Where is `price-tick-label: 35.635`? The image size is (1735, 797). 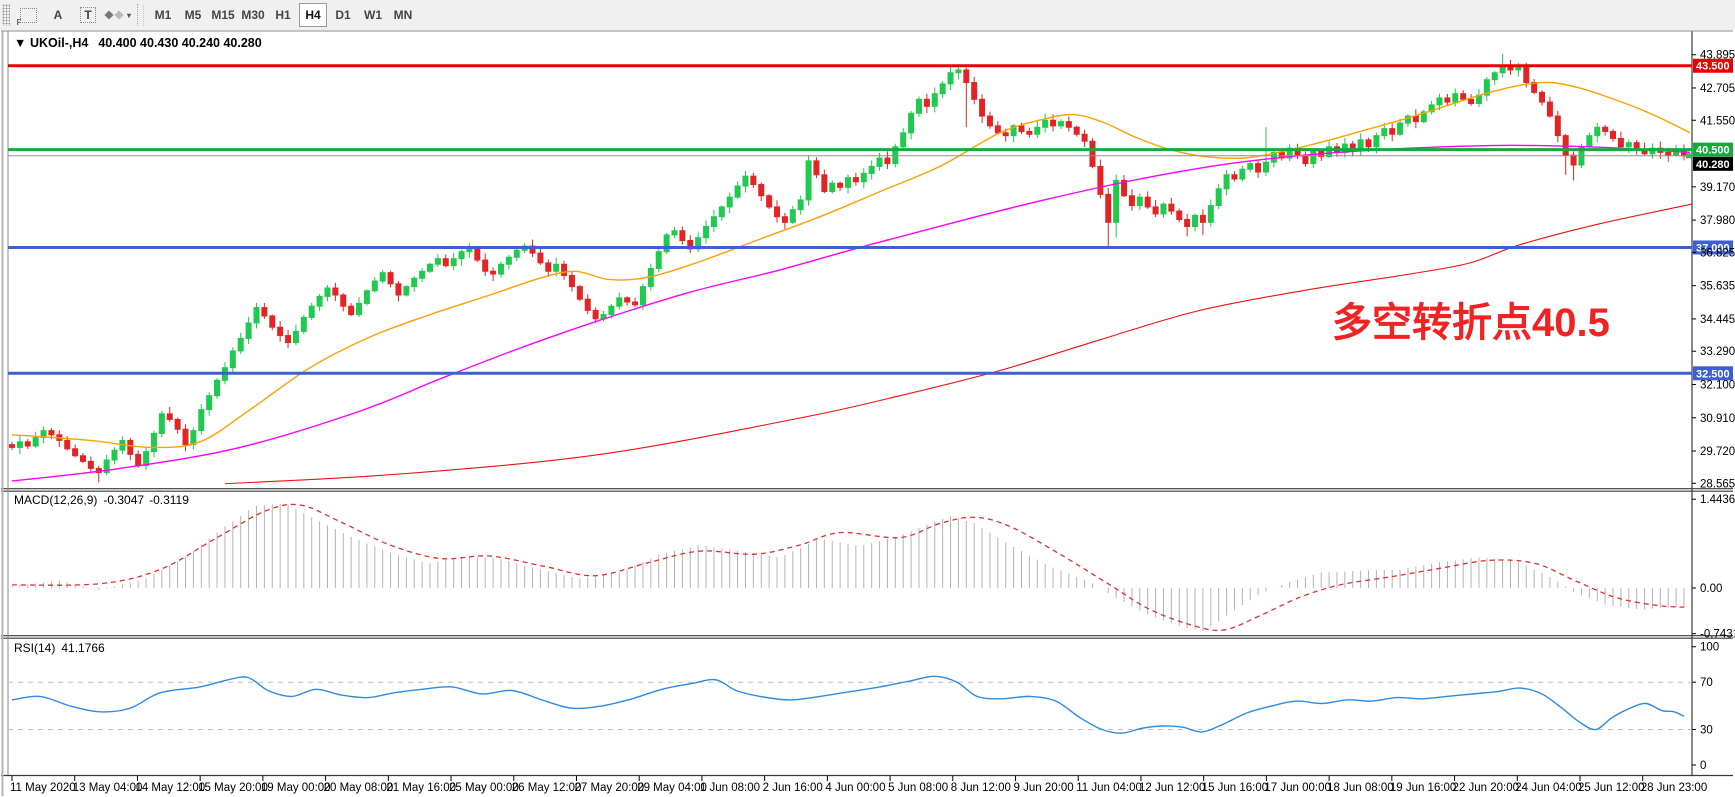
price-tick-label: 35.635 is located at coordinates (1717, 287).